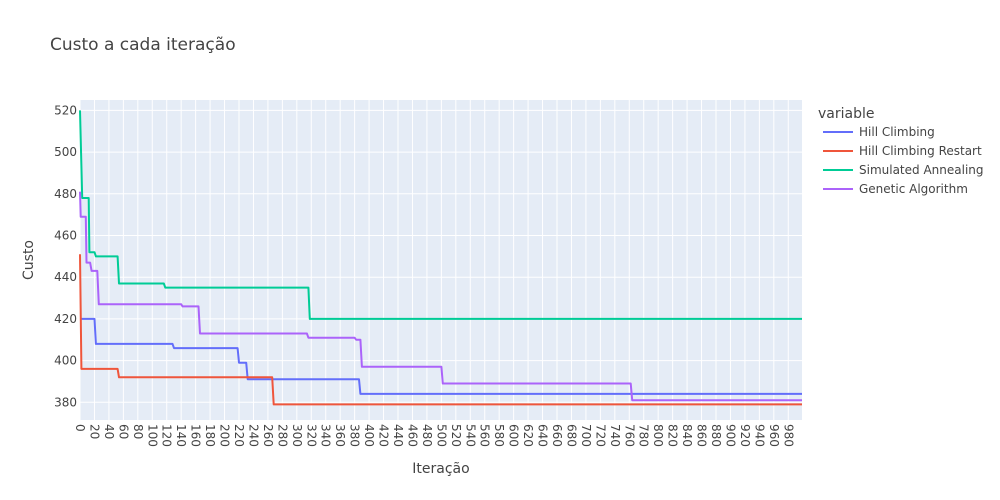  What do you see at coordinates (921, 170) in the screenshot?
I see `legend-item-label: Simulated Annealing` at bounding box center [921, 170].